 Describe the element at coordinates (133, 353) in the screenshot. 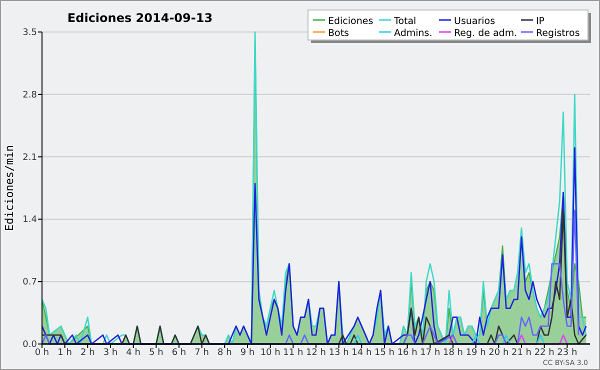

I see `x-tick-label: 4 h` at that location.